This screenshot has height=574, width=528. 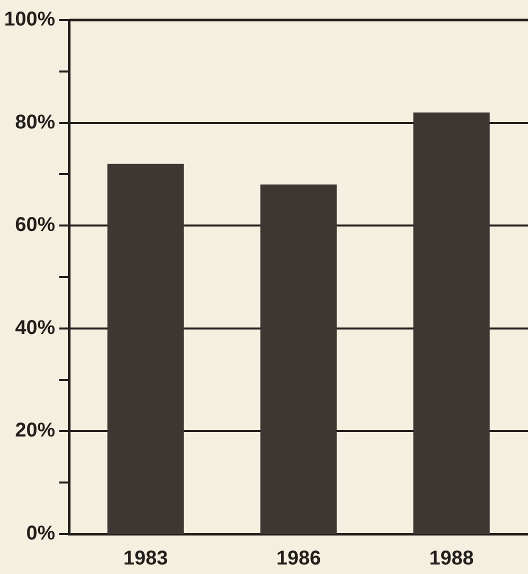 I want to click on x-tick-label: 1986, so click(x=298, y=559).